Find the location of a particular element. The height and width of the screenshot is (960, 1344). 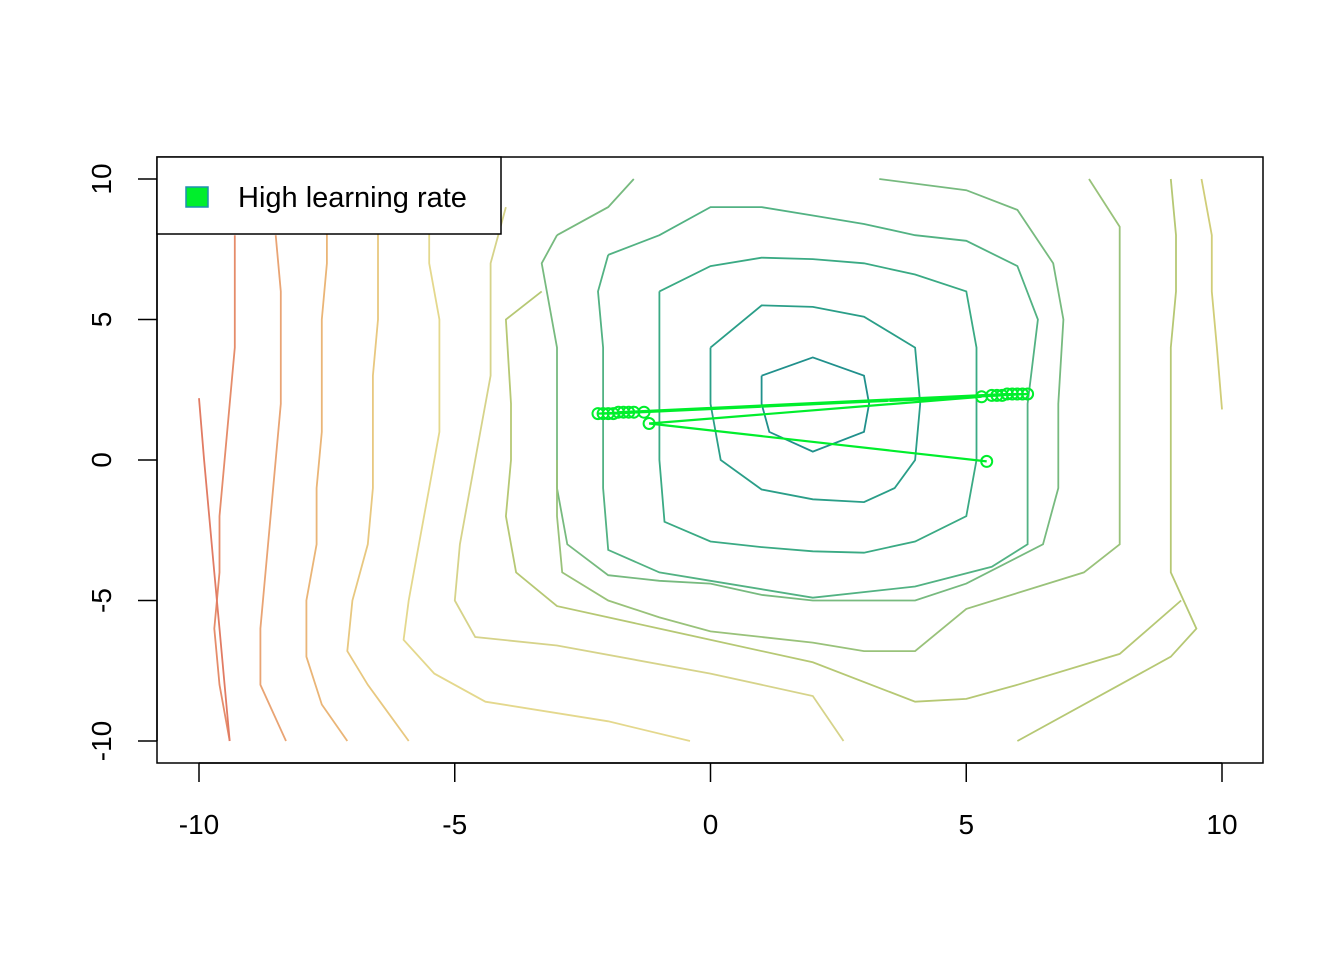

y-tick-label-2: 0 is located at coordinates (101, 460).